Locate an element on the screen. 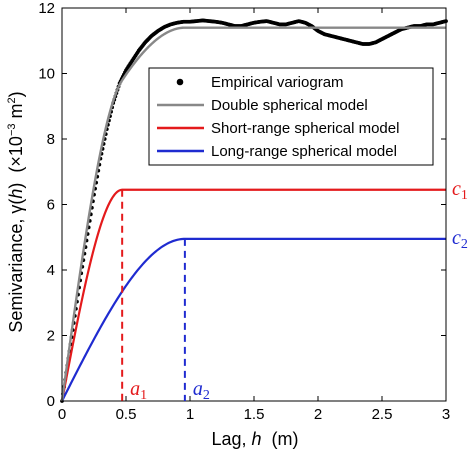  y-tick-label: 0 is located at coordinates (51, 401).